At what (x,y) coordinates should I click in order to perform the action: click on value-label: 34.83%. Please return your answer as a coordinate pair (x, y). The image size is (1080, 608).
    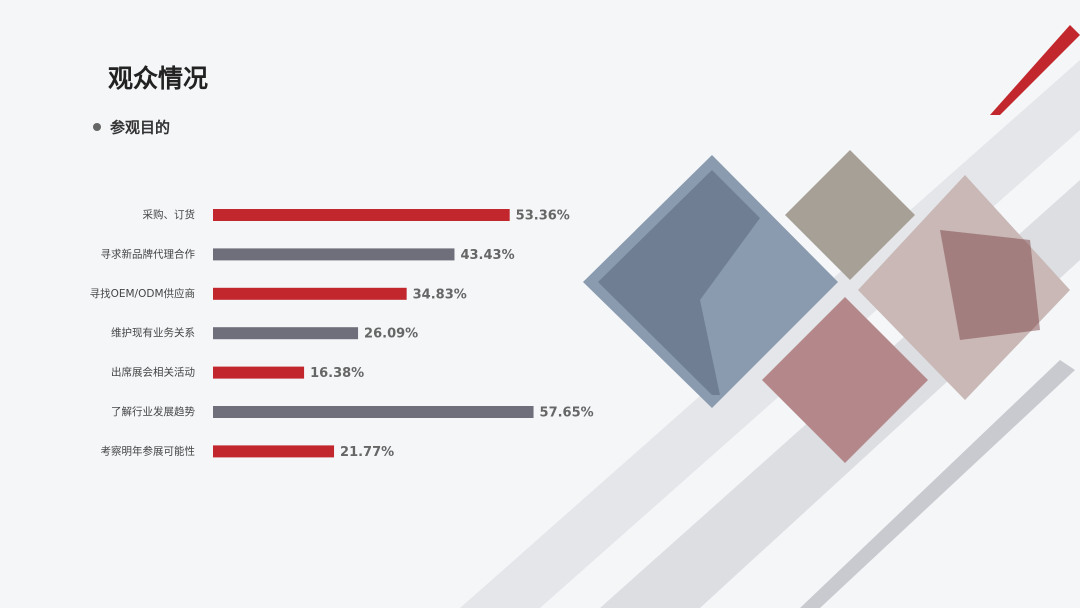
    Looking at the image, I should click on (440, 294).